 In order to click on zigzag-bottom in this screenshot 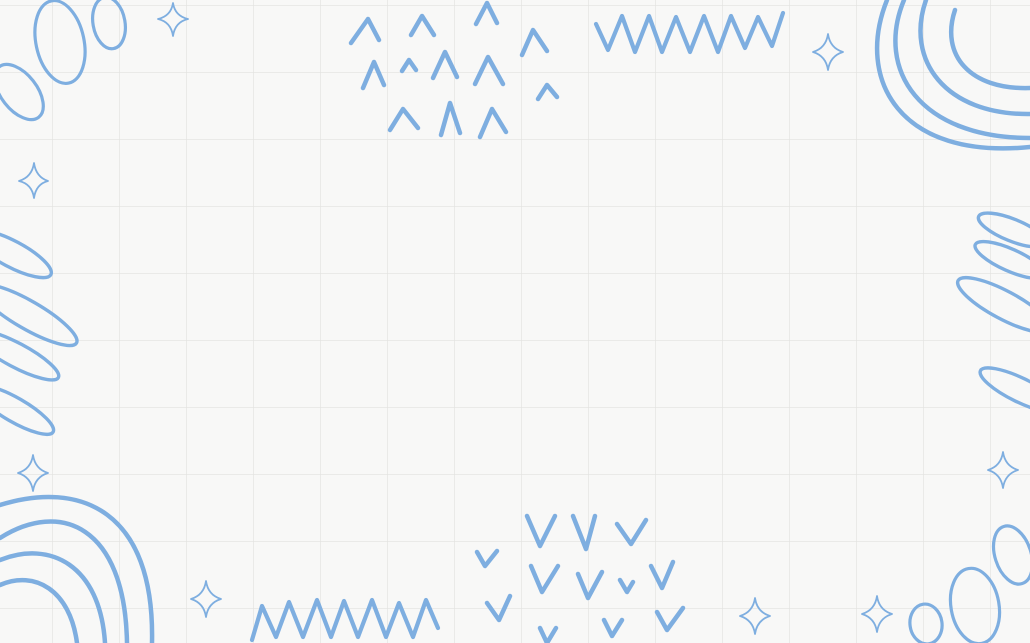, I will do `click(345, 620)`.